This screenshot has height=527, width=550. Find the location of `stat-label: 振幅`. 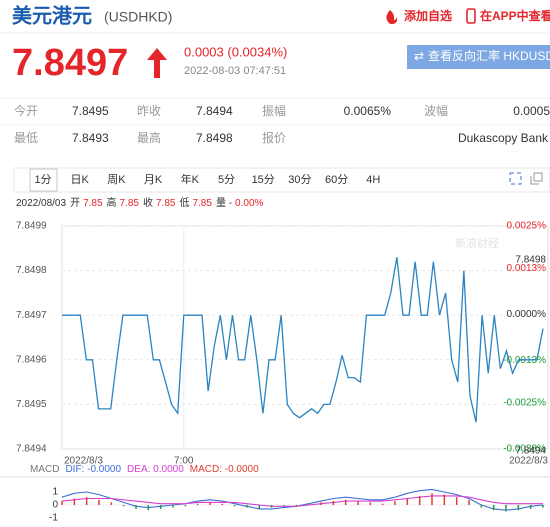

stat-label: 振幅 is located at coordinates (274, 110).